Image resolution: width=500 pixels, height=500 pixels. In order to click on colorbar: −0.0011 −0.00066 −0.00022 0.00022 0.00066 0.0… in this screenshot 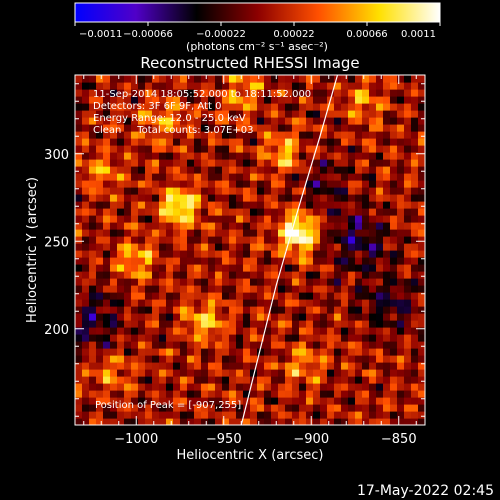, I will do `click(257, 27)`.